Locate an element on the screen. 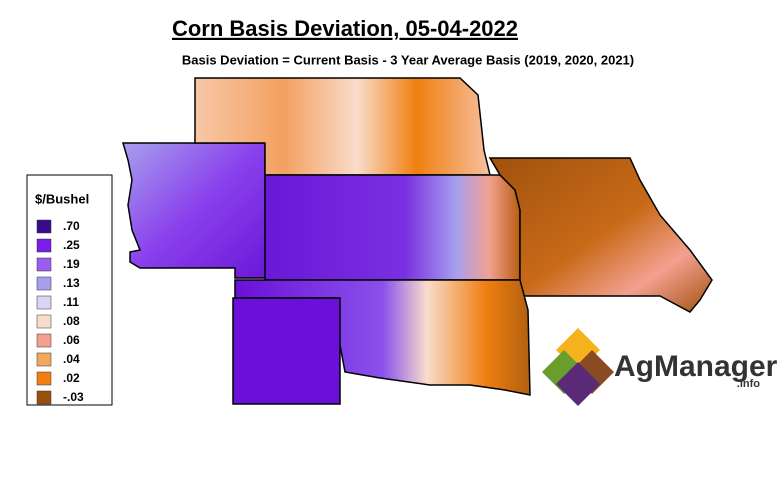 This screenshot has height=481, width=779. logo-suffix: .info is located at coordinates (748, 384).